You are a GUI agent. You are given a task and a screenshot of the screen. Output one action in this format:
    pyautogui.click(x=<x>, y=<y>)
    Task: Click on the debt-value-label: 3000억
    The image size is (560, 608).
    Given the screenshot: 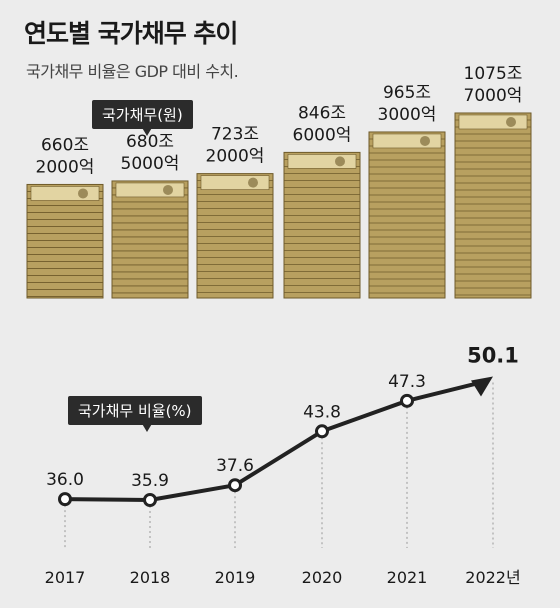 What is the action you would take?
    pyautogui.click(x=407, y=115)
    